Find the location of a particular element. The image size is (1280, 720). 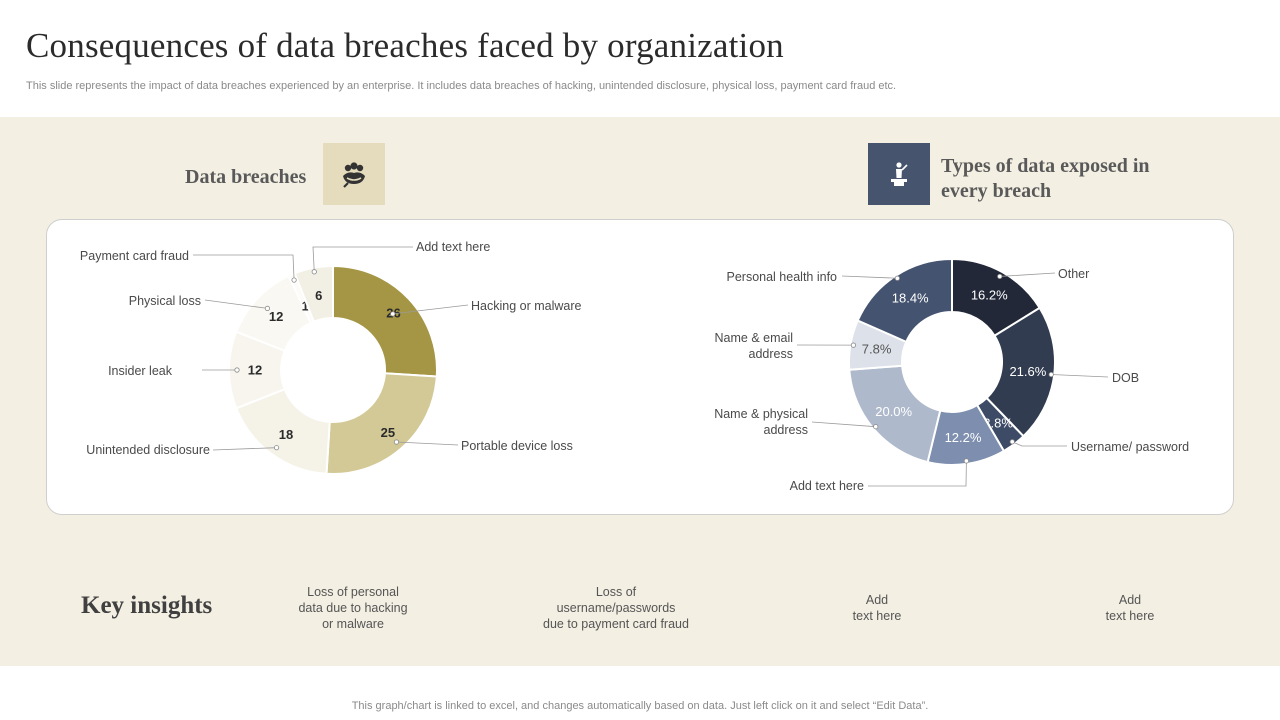

category-label-hacking-or-malware: Hacking or malware is located at coordinates (526, 306).